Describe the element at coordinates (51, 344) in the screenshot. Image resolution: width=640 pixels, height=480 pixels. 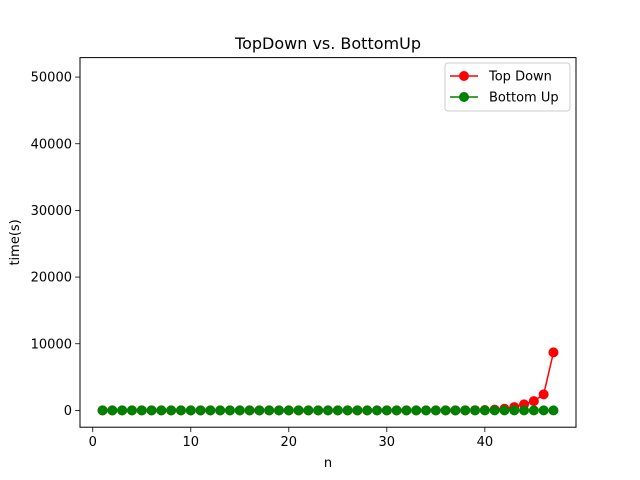
I see `y-tick-label: 10000` at that location.